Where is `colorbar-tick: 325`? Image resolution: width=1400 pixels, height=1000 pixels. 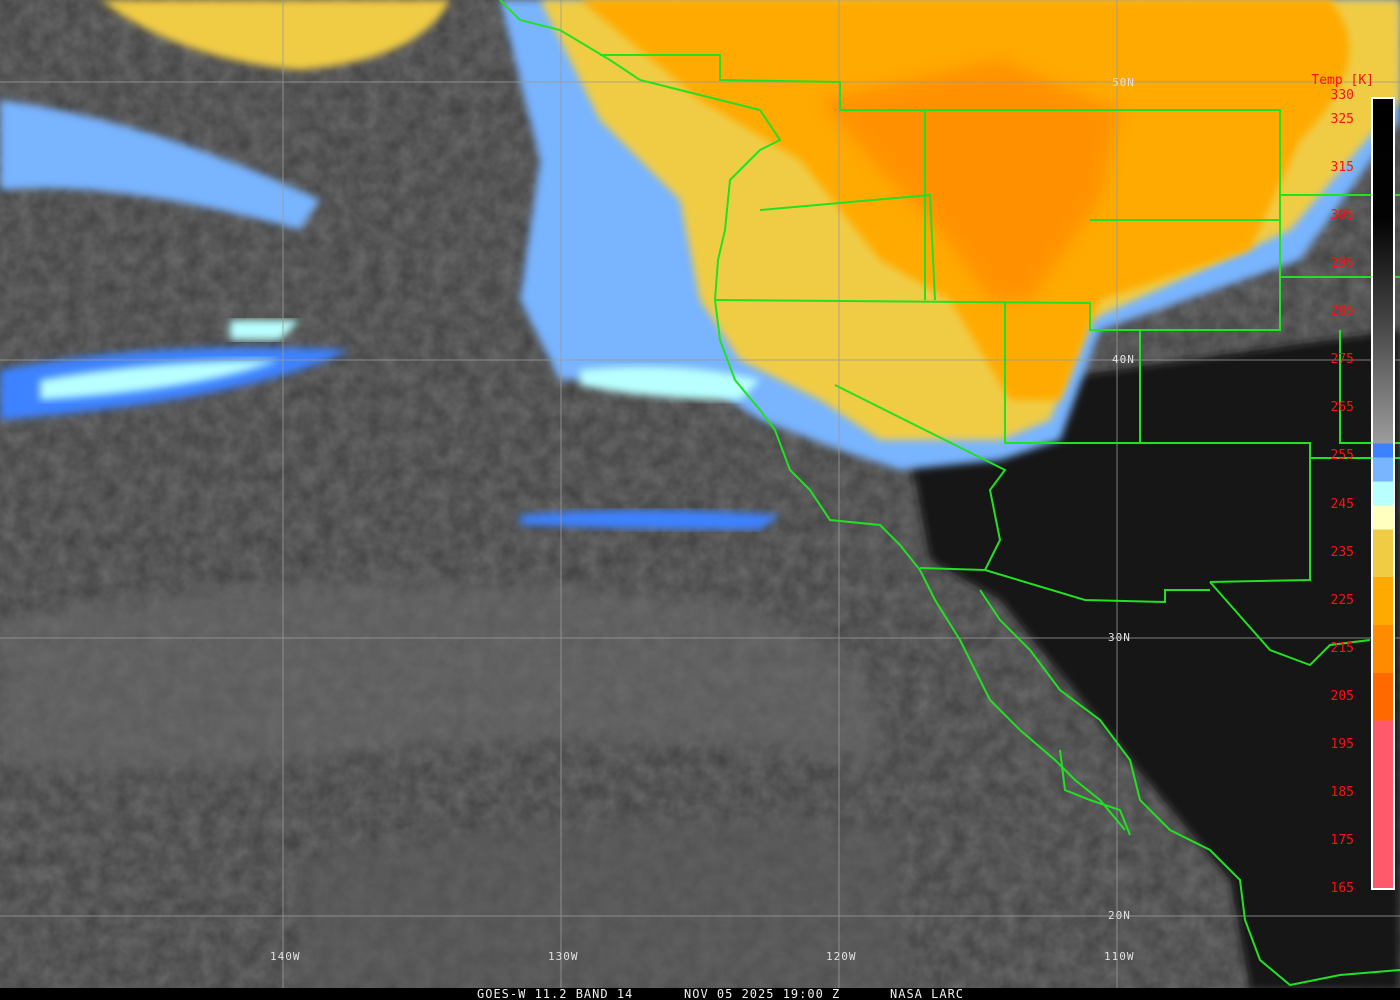
colorbar-tick: 325 is located at coordinates (1342, 120).